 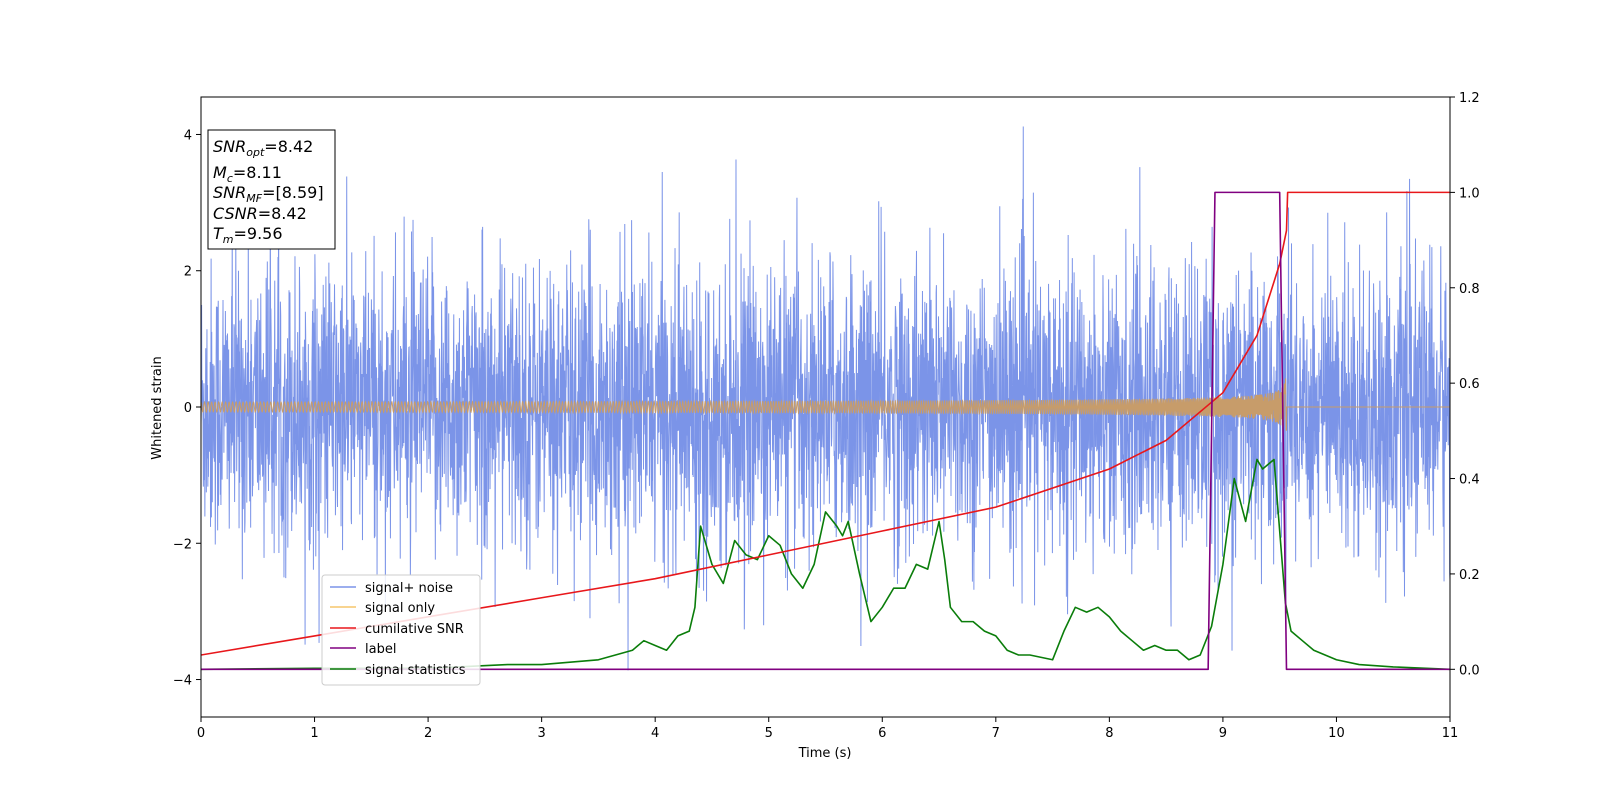 What do you see at coordinates (769, 733) in the screenshot?
I see `x-tick-label: 5` at bounding box center [769, 733].